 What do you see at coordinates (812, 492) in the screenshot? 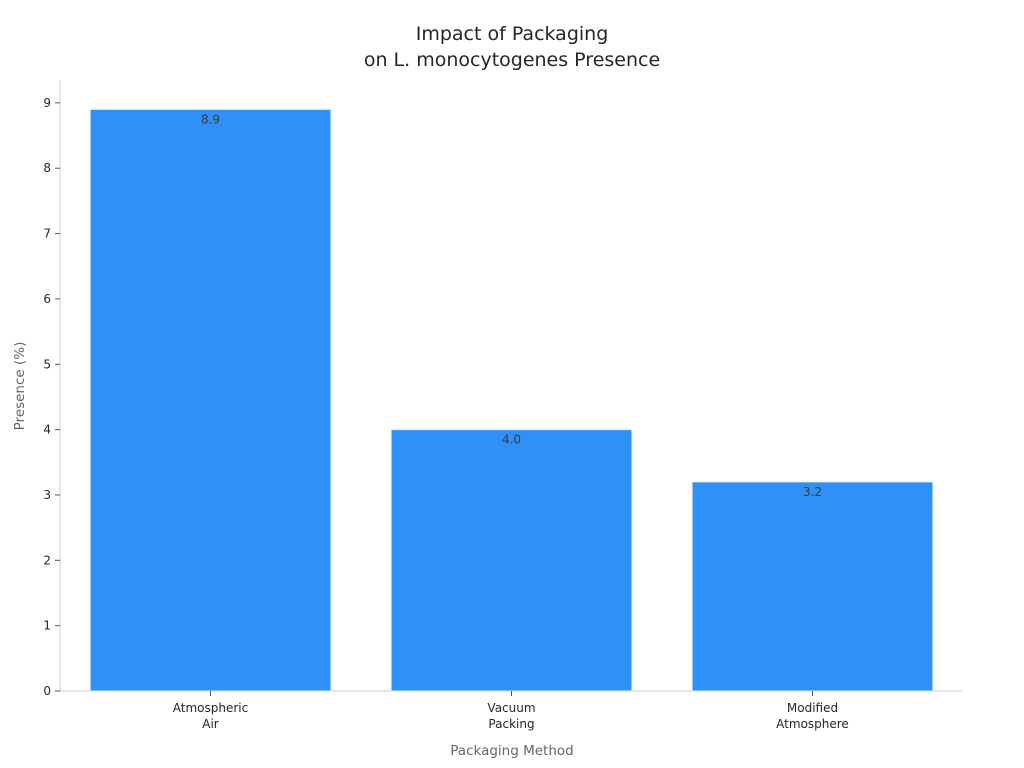
I see `bar-value-label: 3.2` at bounding box center [812, 492].